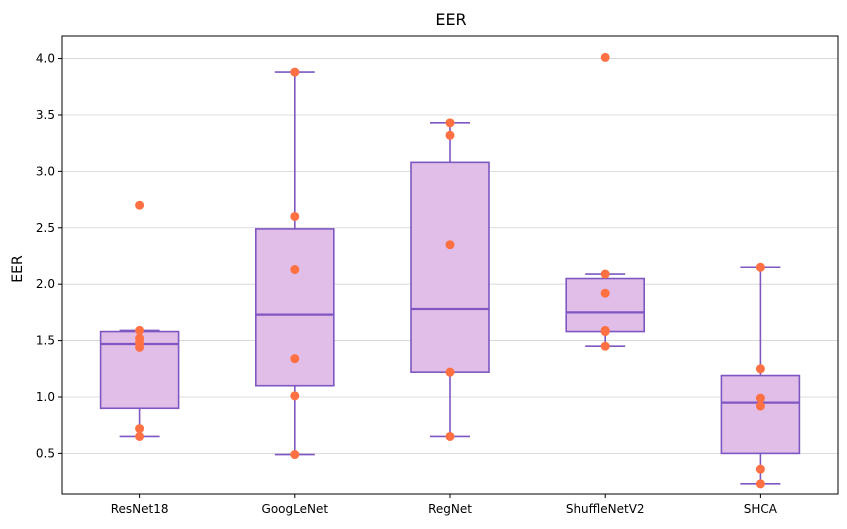 This screenshot has height=529, width=847. I want to click on y-tick-label: 2.0, so click(45, 284).